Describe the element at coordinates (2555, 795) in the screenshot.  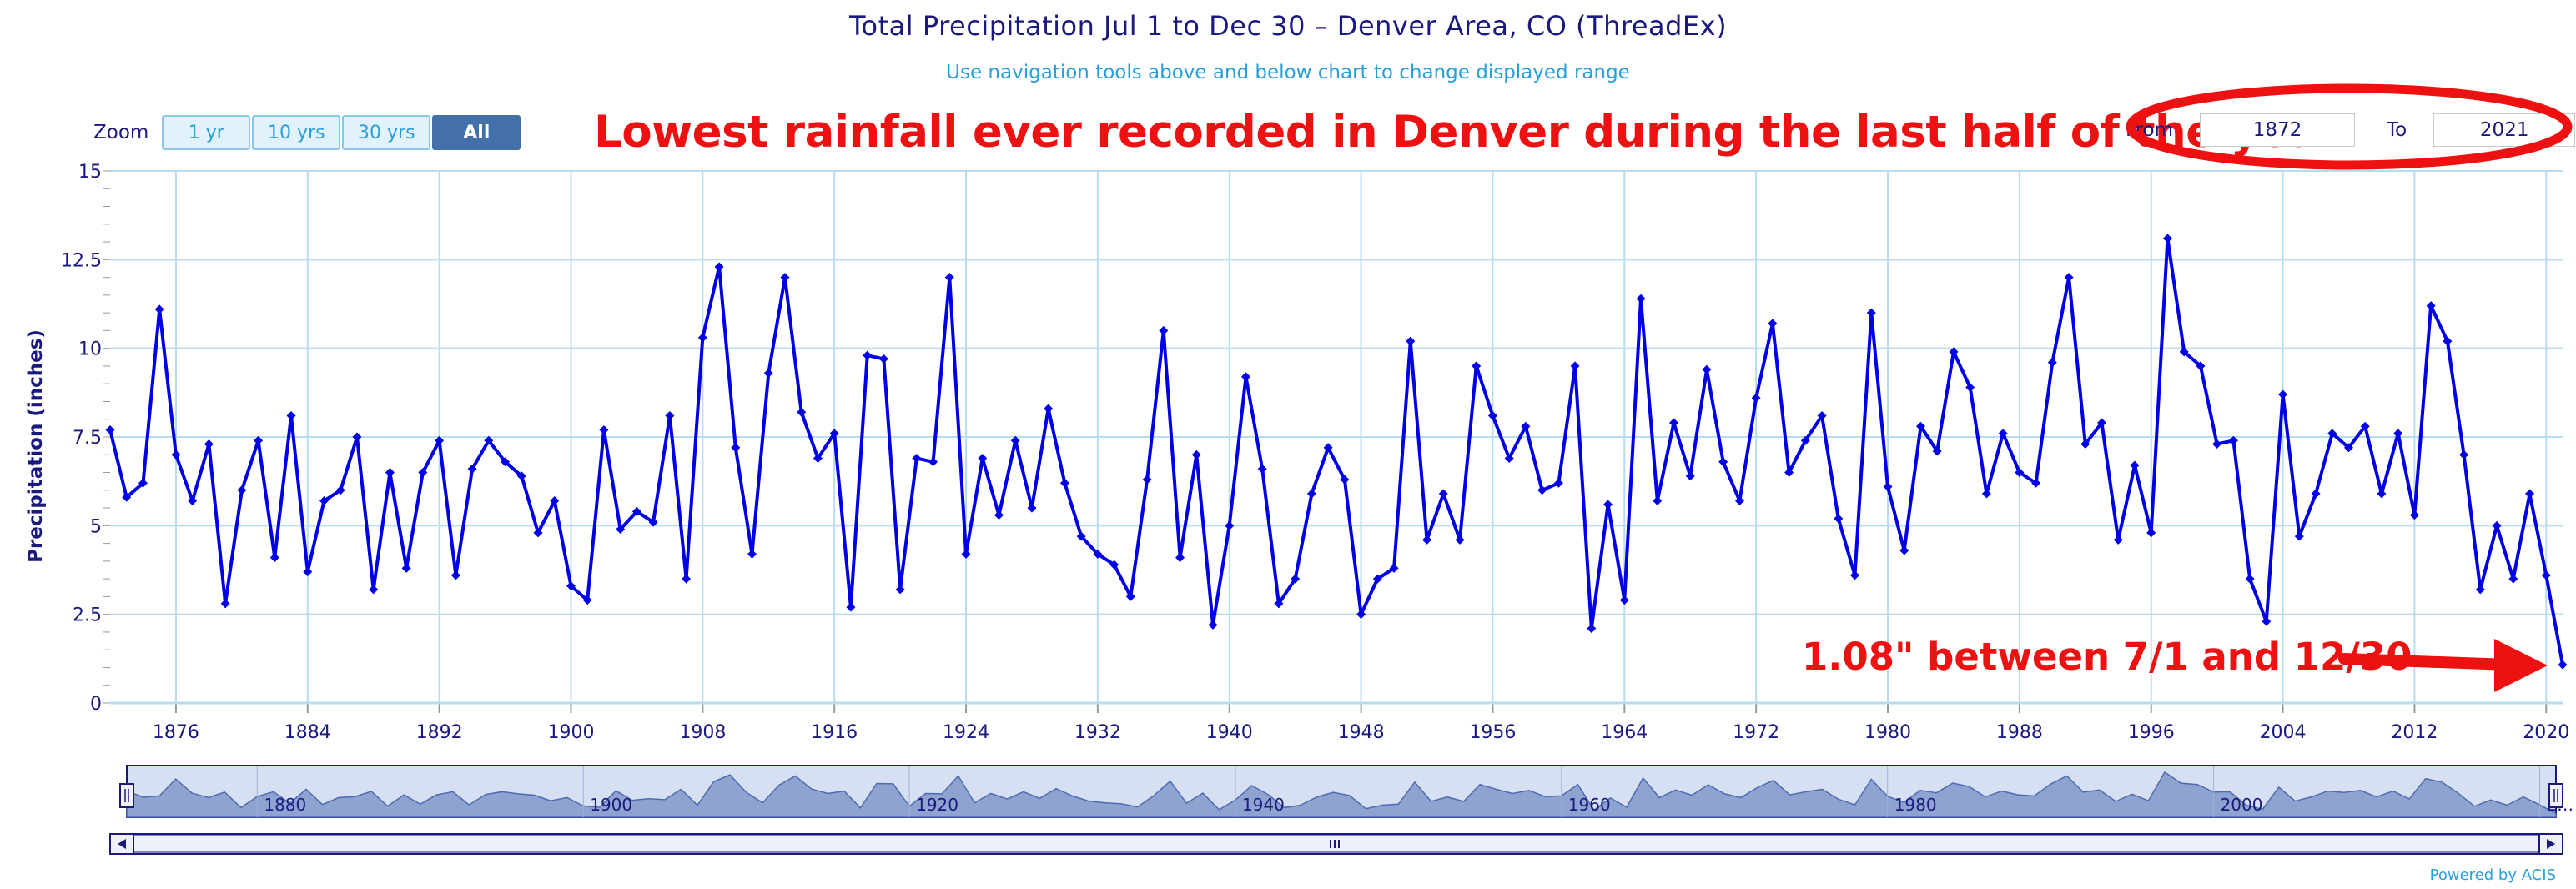
I see `navigator-right-handle` at that location.